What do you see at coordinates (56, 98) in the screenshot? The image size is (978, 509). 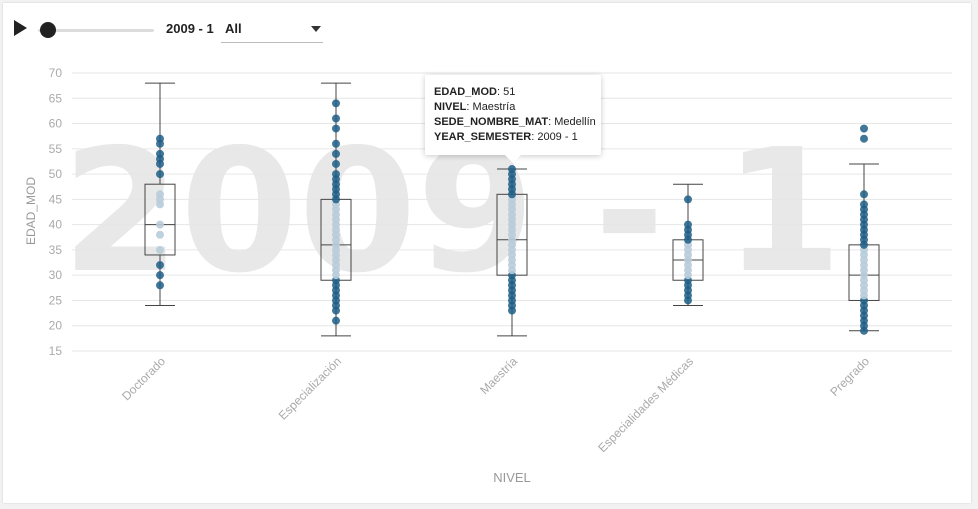 I see `y-tick-label: 65` at bounding box center [56, 98].